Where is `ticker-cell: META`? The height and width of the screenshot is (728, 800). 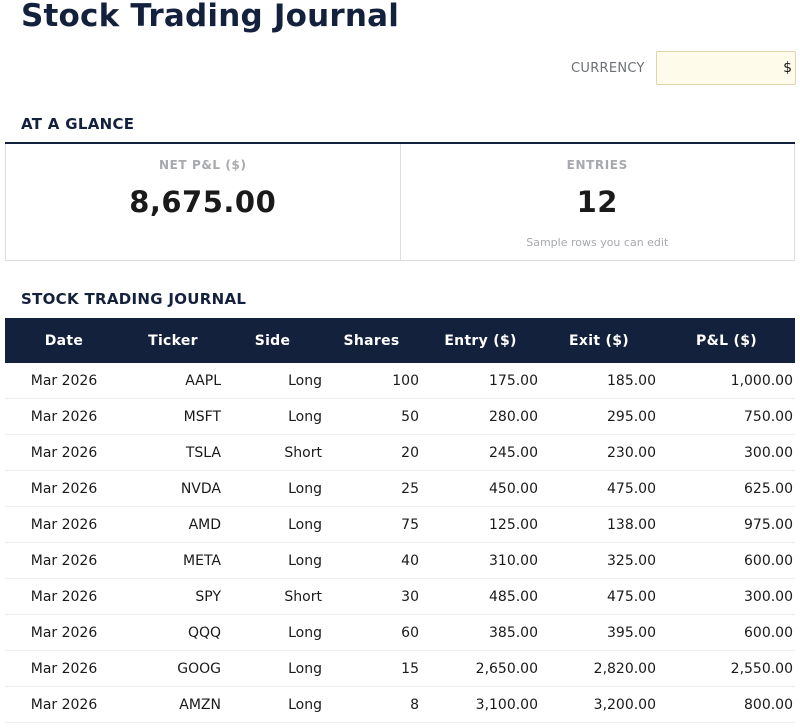
ticker-cell: META is located at coordinates (173, 560).